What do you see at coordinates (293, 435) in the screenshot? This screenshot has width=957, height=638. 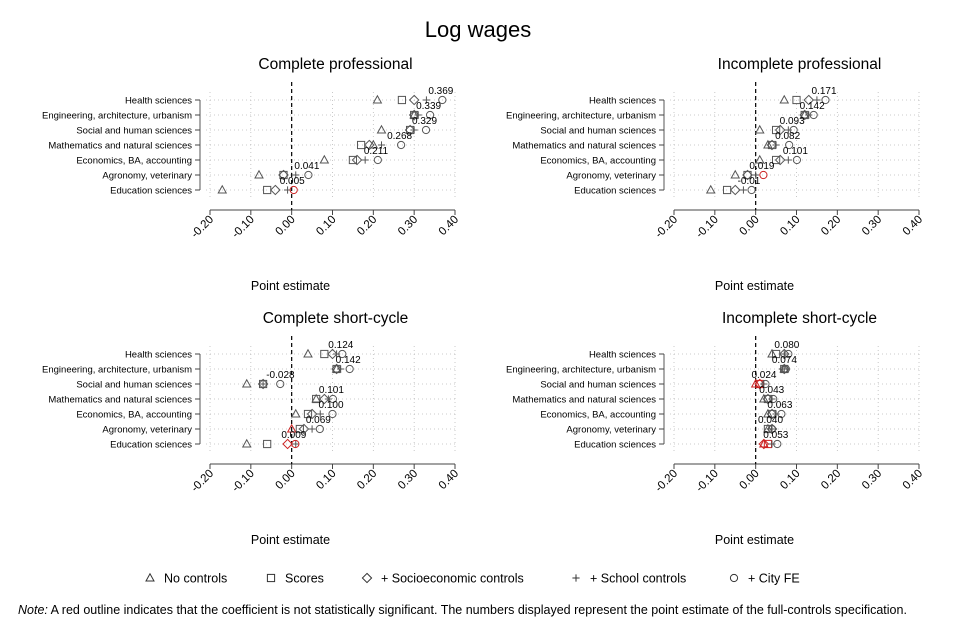 I see `estimate-label: 0.009` at bounding box center [293, 435].